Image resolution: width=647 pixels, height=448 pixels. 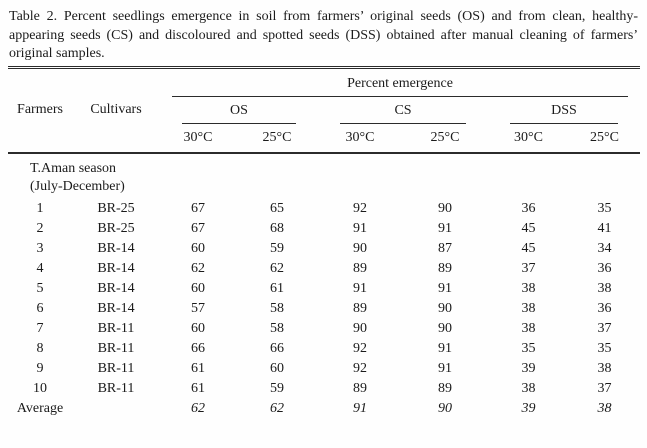 What do you see at coordinates (324, 138) in the screenshot?
I see `temperature-row: 30°C 25°C 30°C 25°C 30°C 25°C` at bounding box center [324, 138].